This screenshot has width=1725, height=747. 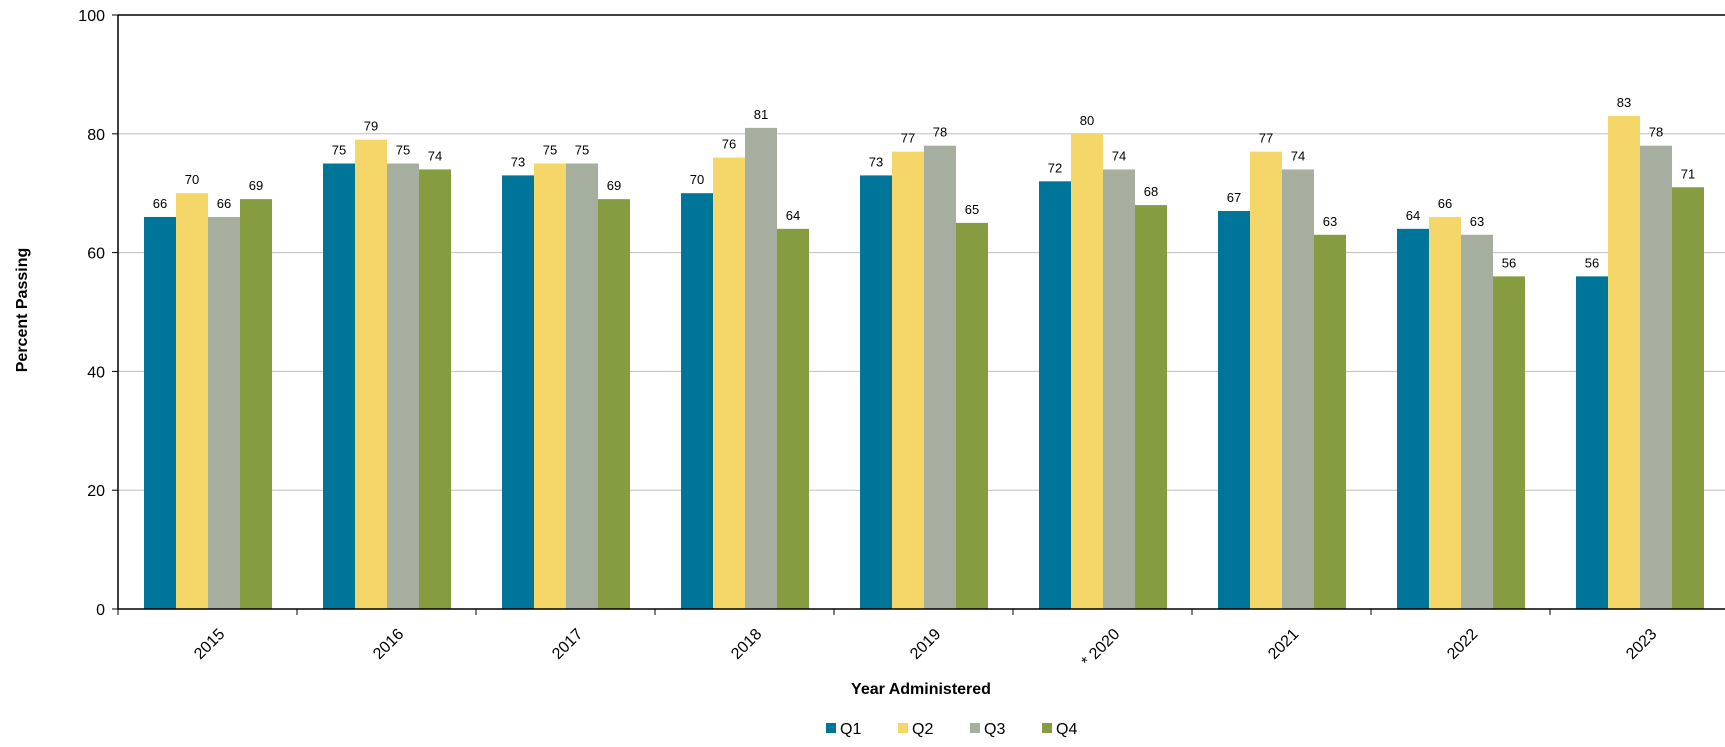 What do you see at coordinates (951, 729) in the screenshot?
I see `legend: Q1 Q2 Q3 Q4` at bounding box center [951, 729].